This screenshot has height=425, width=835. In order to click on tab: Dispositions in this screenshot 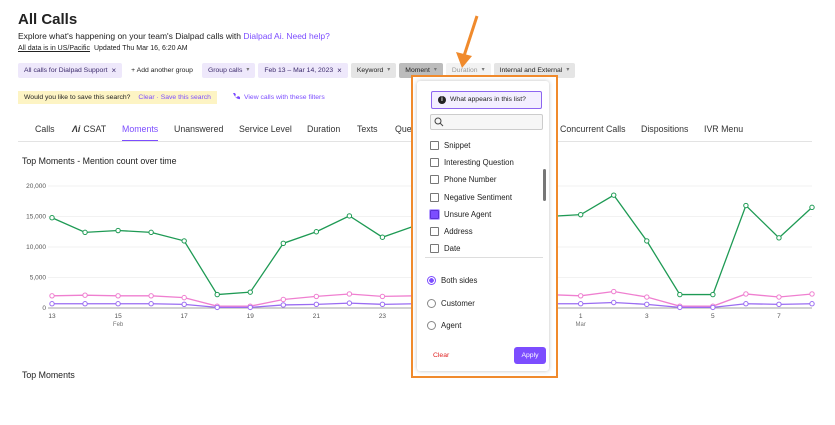, I will do `click(664, 129)`.